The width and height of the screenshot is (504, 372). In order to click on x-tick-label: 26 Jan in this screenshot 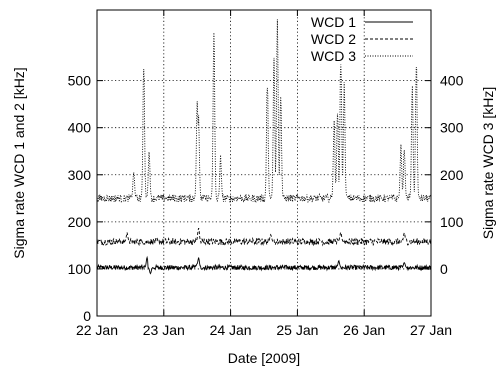, I will do `click(364, 330)`.